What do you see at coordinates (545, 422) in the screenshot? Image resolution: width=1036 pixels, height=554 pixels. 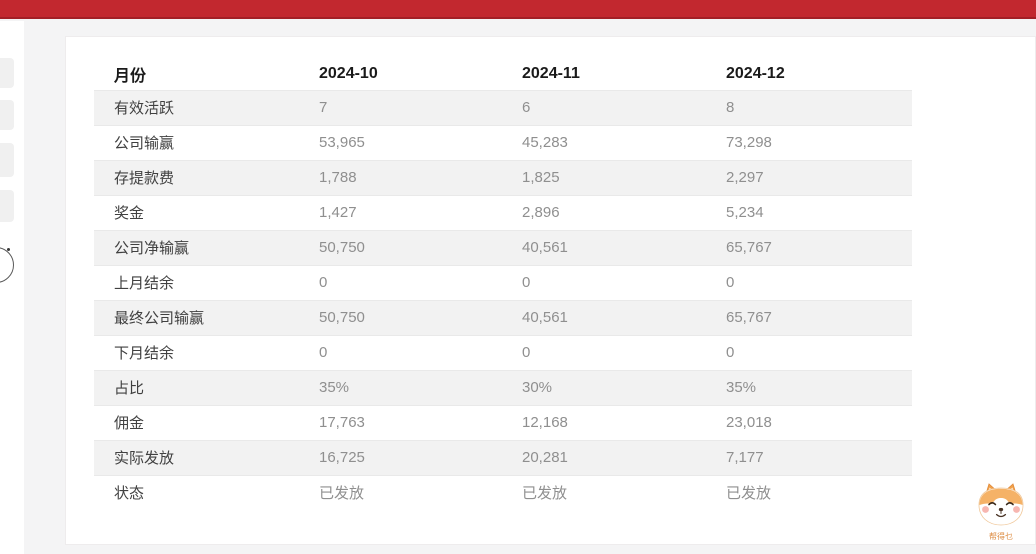 I see `cell-value: 12,168` at bounding box center [545, 422].